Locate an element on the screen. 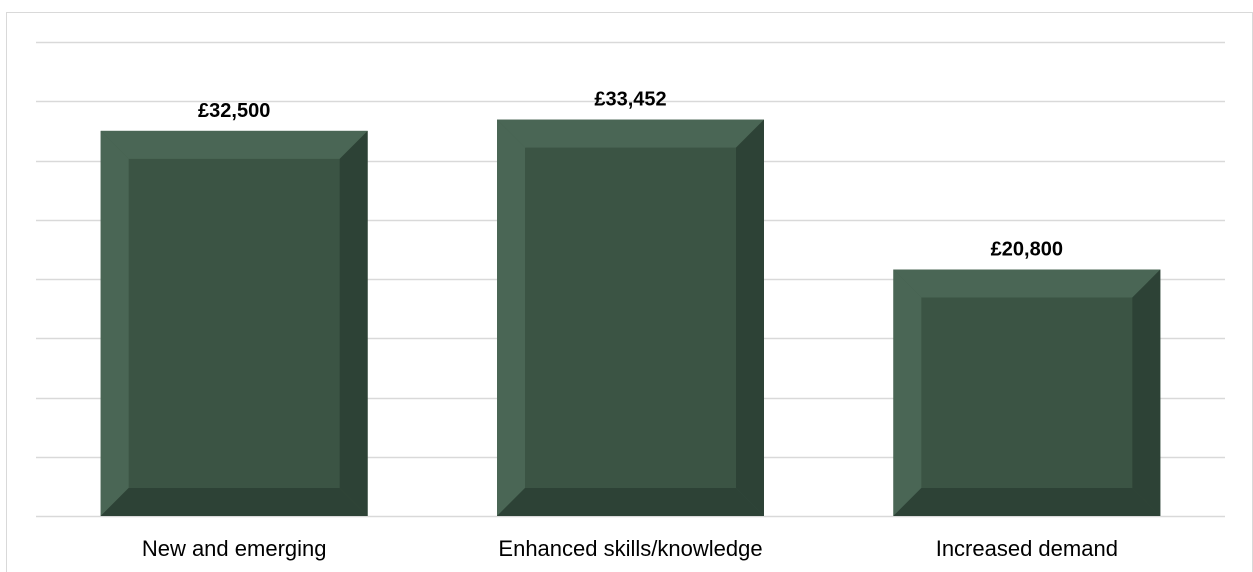 This screenshot has width=1253, height=572. value-label: £33,452 is located at coordinates (630, 100).